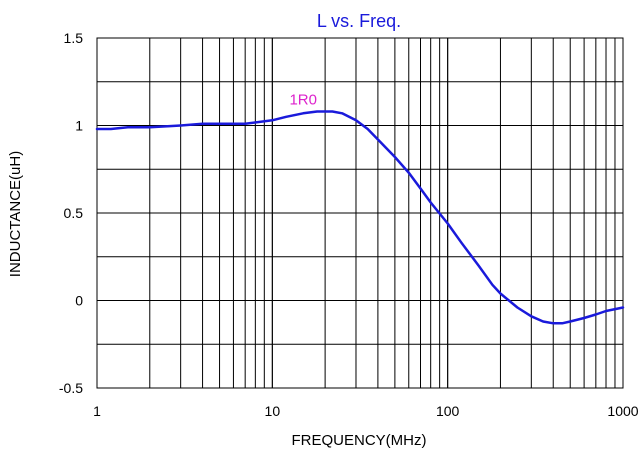 Image resolution: width=643 pixels, height=452 pixels. Describe the element at coordinates (97, 411) in the screenshot. I see `x-tick-label: 1` at that location.